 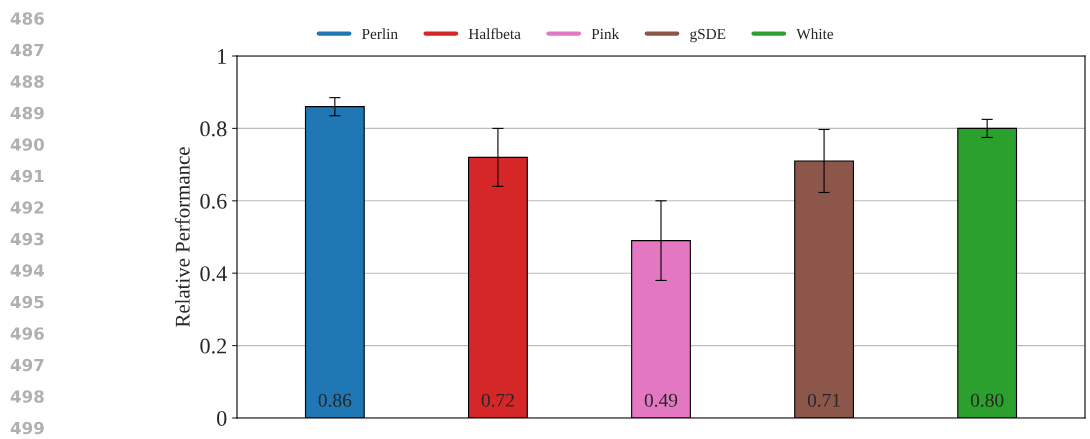 I want to click on data-label: 0.80, so click(x=987, y=400).